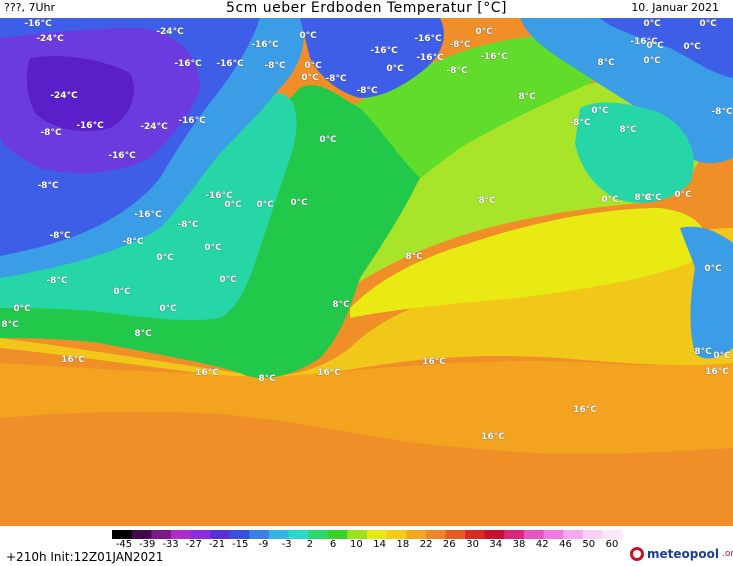 Image resolution: width=733 pixels, height=566 pixels. Describe the element at coordinates (333, 544) in the screenshot. I see `colorbar-tick: 6` at that location.